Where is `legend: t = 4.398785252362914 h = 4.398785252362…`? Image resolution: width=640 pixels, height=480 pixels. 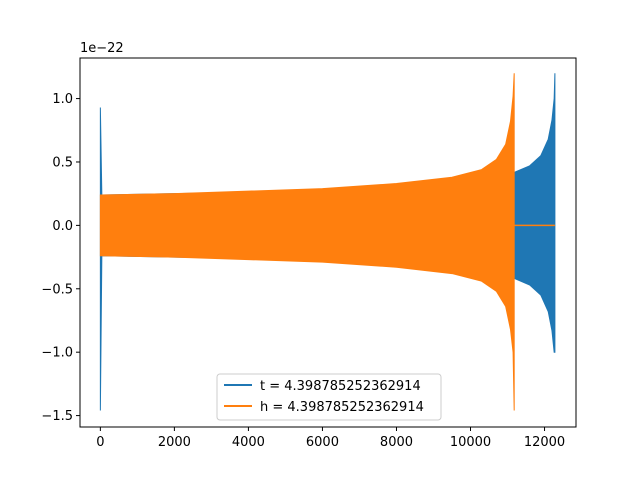
legend: t = 4.398785252362914 h = 4.398785252362… is located at coordinates (329, 397).